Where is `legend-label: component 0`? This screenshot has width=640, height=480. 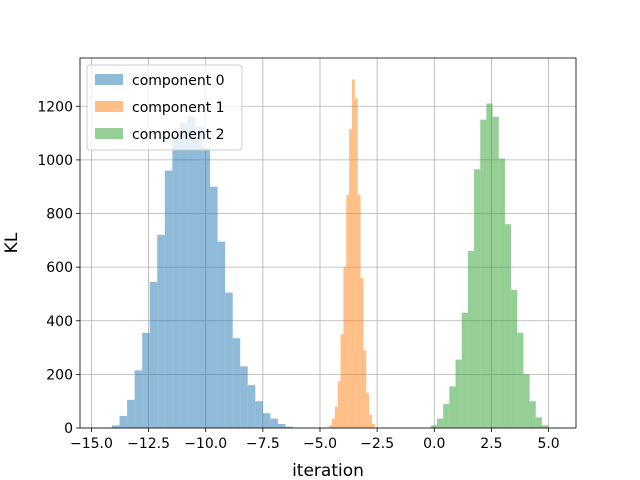 legend-label: component 0 is located at coordinates (178, 81).